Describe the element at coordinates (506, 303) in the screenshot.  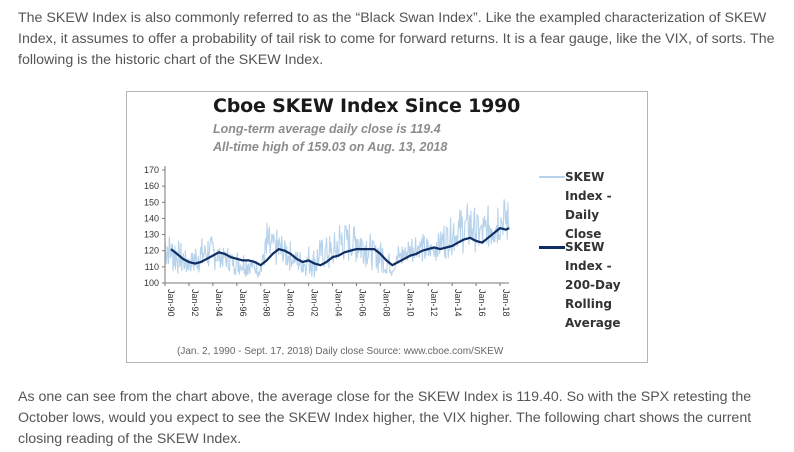
I see `x-tick-label: Jan-18` at that location.